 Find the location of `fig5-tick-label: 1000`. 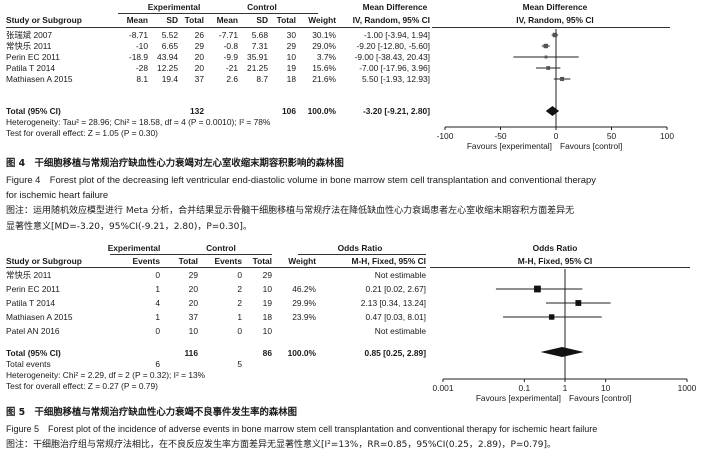

fig5-tick-label: 1000 is located at coordinates (687, 388).